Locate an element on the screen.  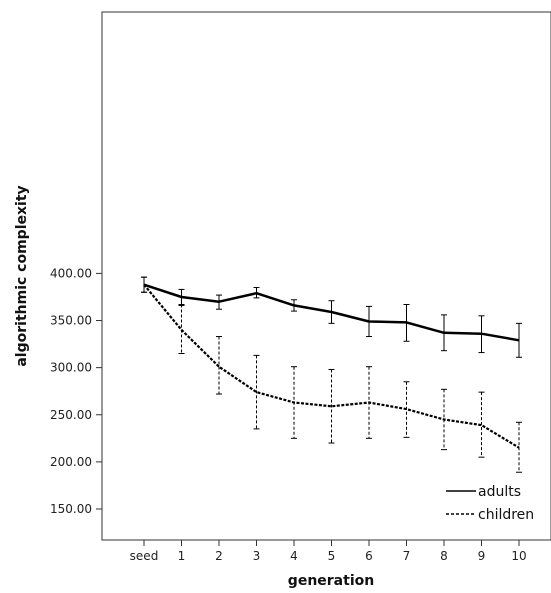
x-tick-label: 6 is located at coordinates (369, 556).